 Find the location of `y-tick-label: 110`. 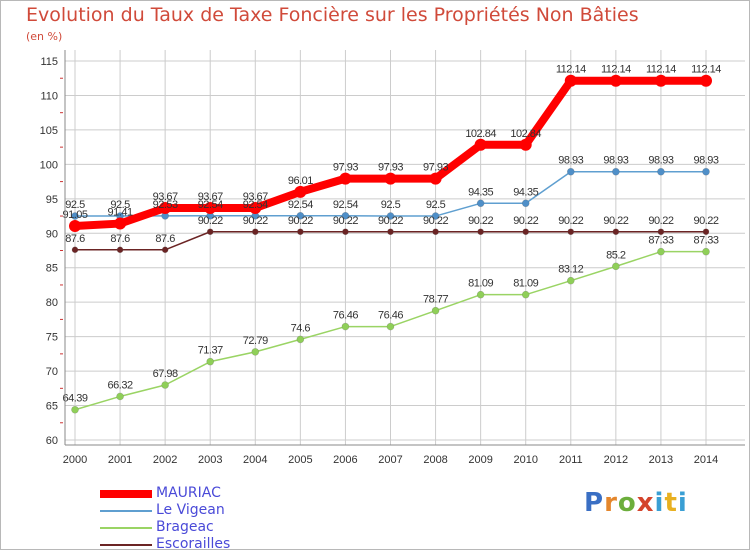

y-tick-label: 110 is located at coordinates (49, 96).